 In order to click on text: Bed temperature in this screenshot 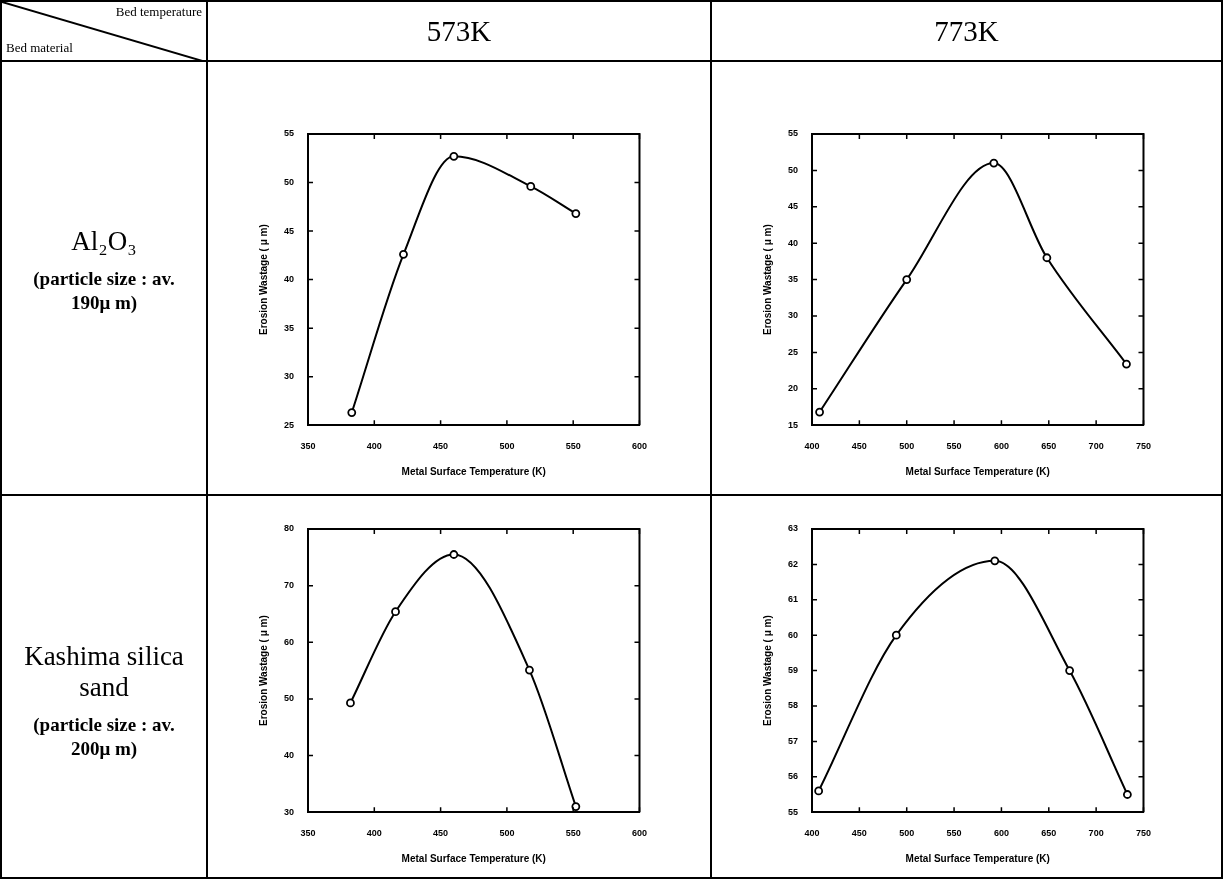, I will do `click(158, 12)`.